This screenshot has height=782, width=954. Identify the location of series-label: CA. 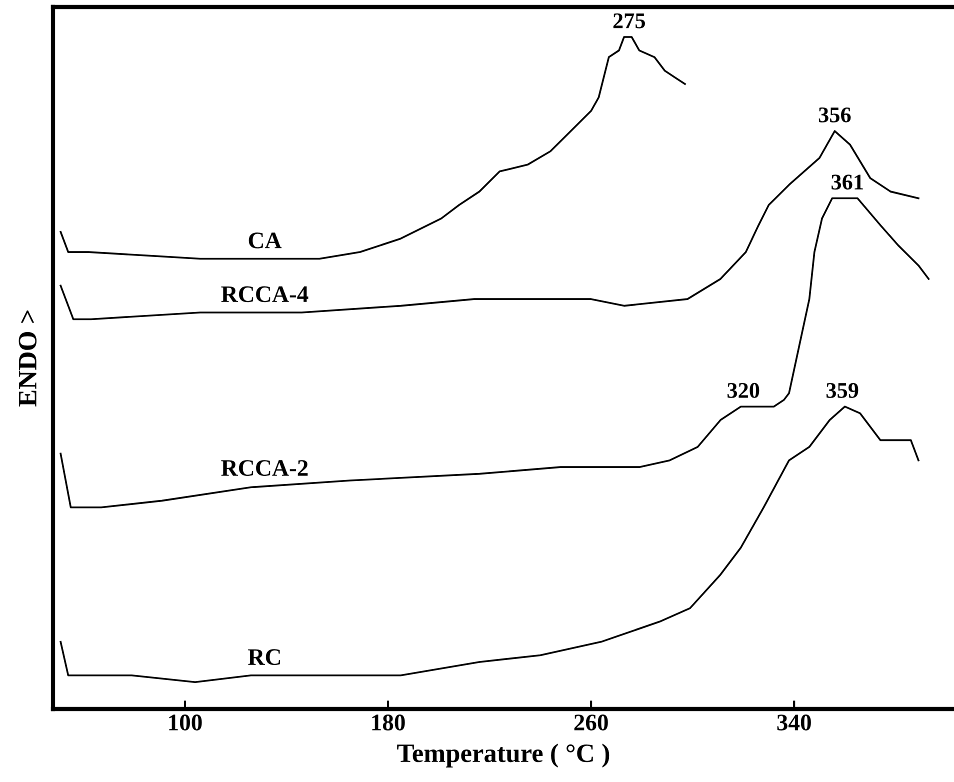
(265, 240).